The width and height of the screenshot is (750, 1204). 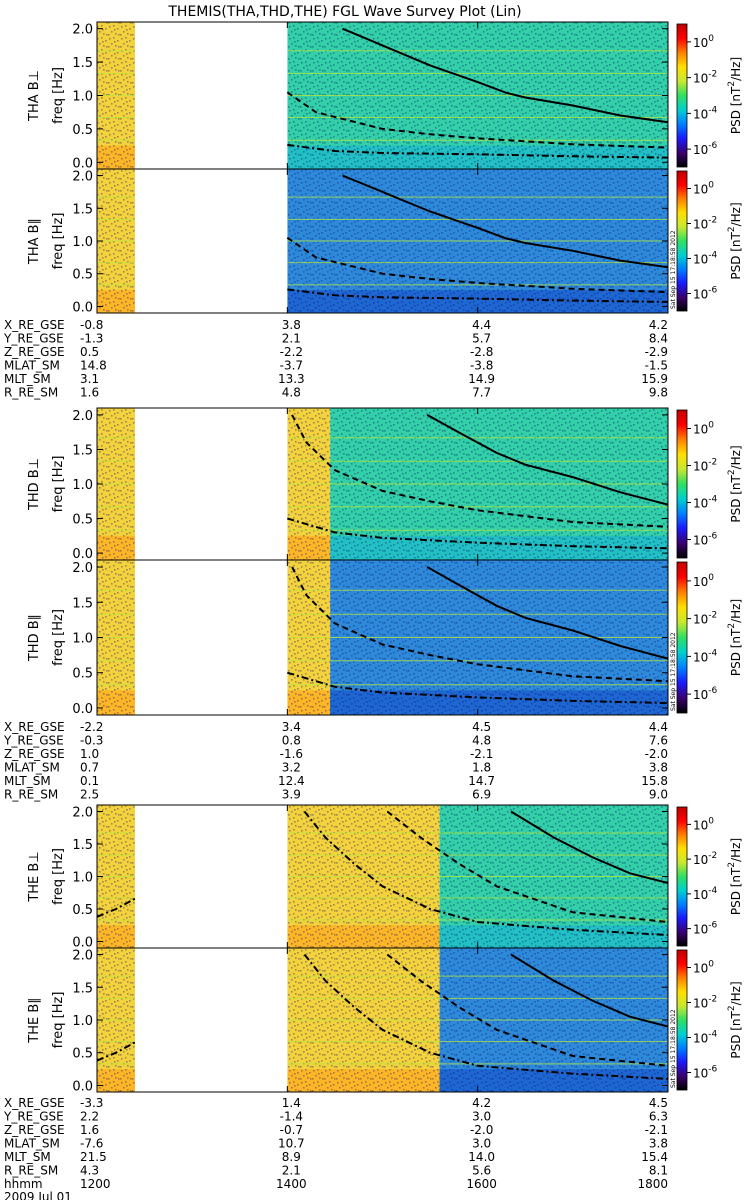 What do you see at coordinates (95, 1184) in the screenshot?
I see `x-time-label: 1200` at bounding box center [95, 1184].